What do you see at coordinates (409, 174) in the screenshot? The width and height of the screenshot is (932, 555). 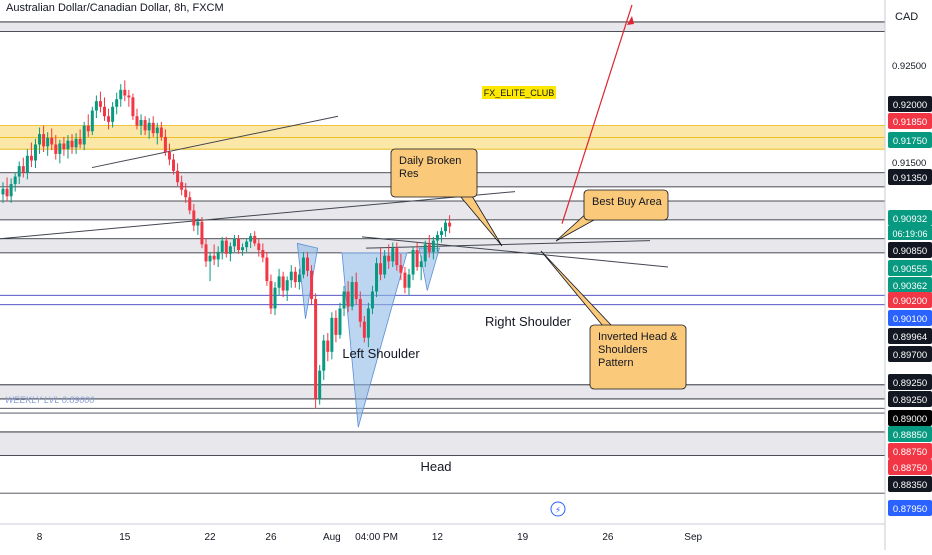 I see `daily-broken-res-callout-text: Res` at bounding box center [409, 174].